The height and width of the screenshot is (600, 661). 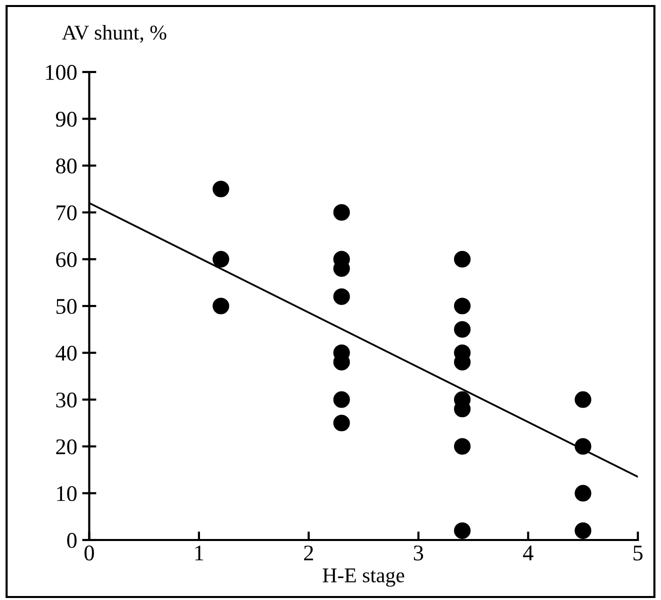 What do you see at coordinates (528, 553) in the screenshot?
I see `x-tick-label: 4` at bounding box center [528, 553].